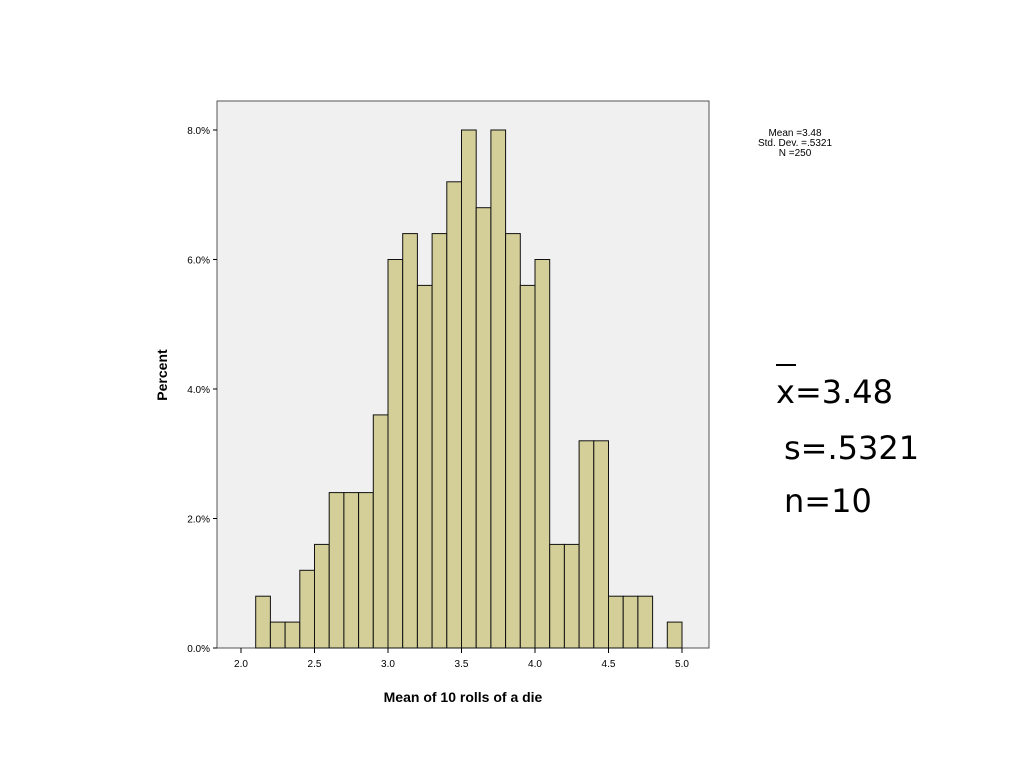 The image size is (1024, 768). I want to click on x-tick-label: 2.5, so click(315, 664).